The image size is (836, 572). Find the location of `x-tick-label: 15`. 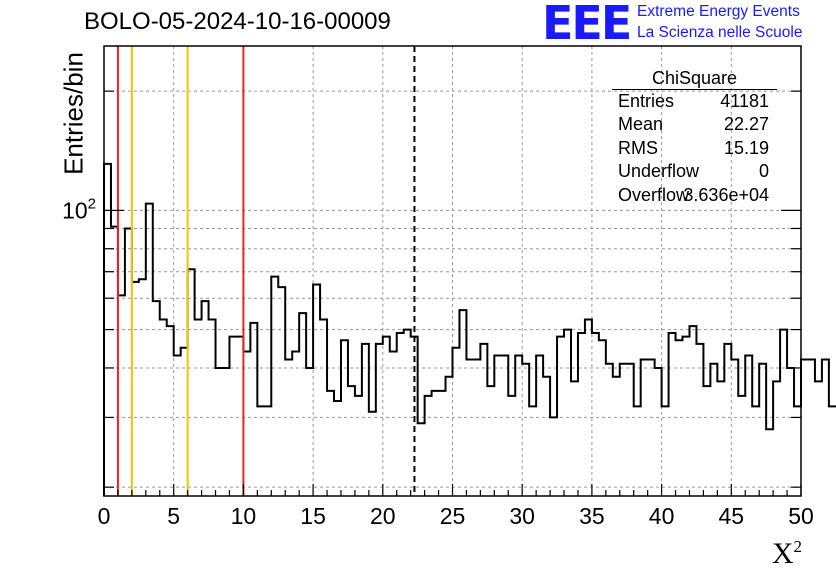

x-tick-label: 15 is located at coordinates (313, 516).